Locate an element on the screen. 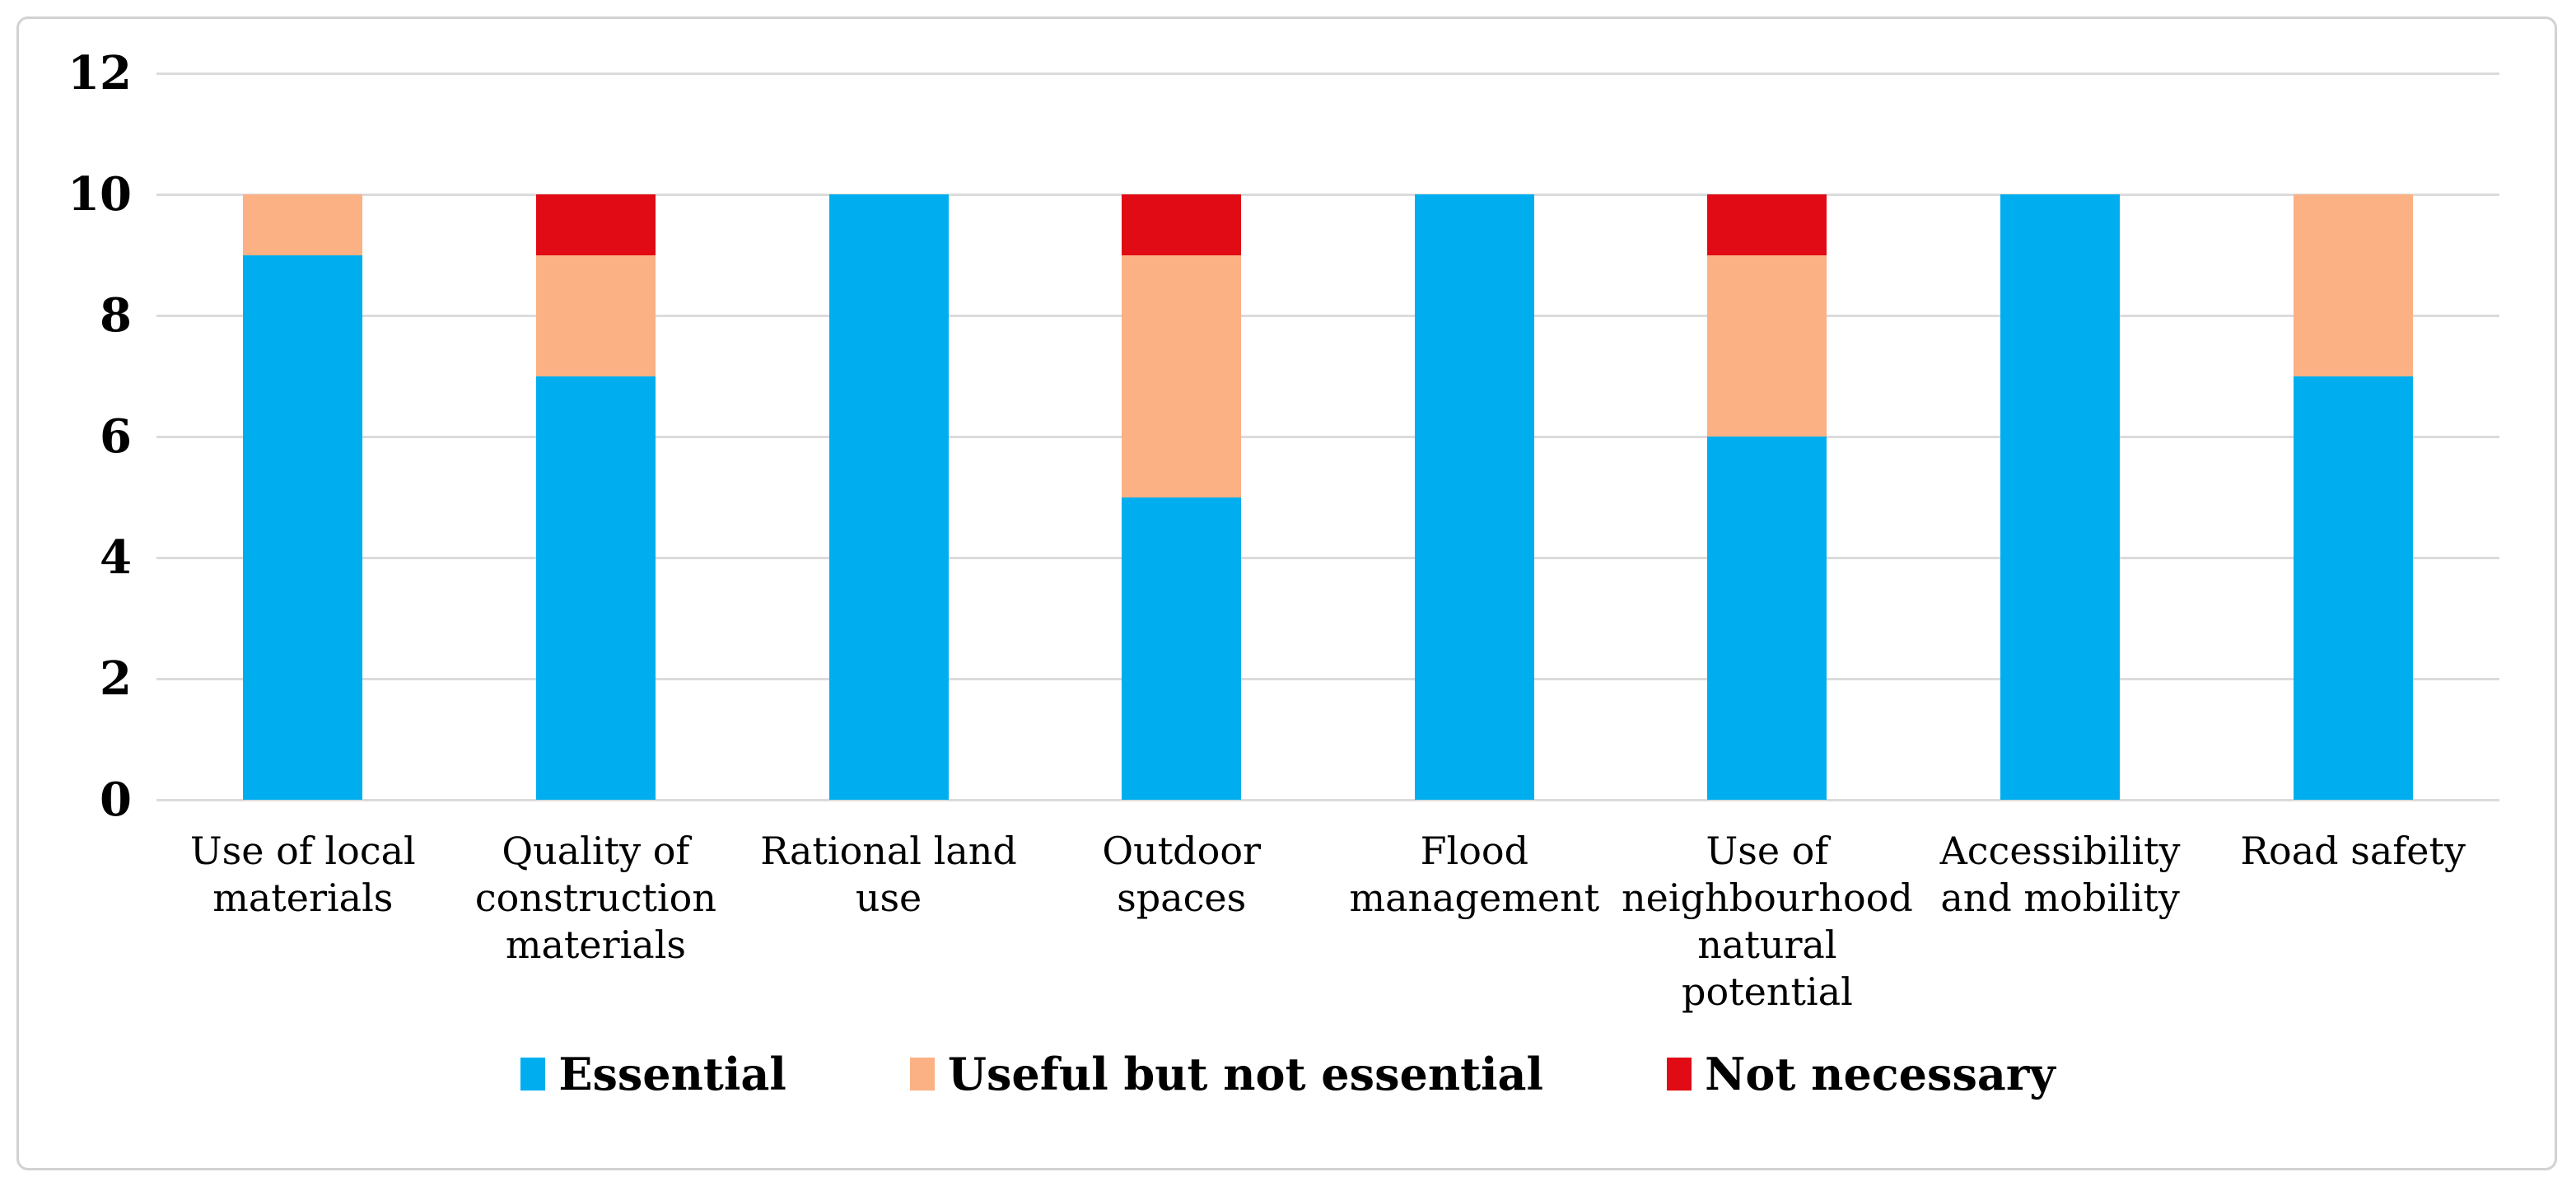 The width and height of the screenshot is (2576, 1191). category-label-line: Road safety is located at coordinates (2353, 851).